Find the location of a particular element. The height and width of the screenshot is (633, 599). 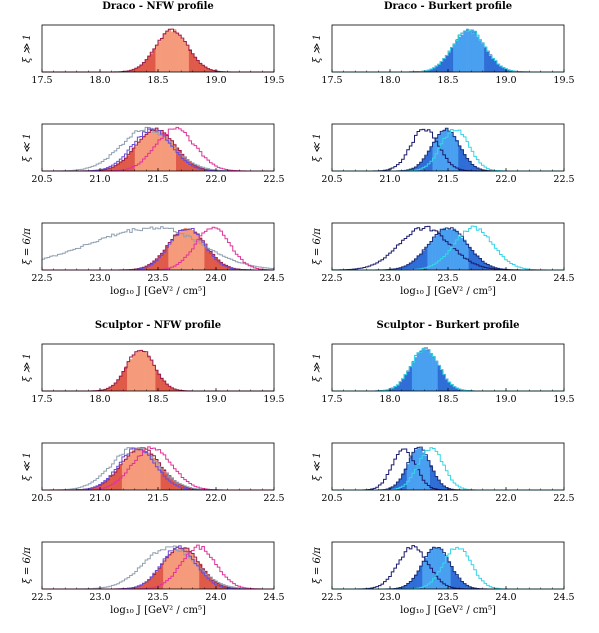

x-tick-label: 22.0 is located at coordinates (505, 498).